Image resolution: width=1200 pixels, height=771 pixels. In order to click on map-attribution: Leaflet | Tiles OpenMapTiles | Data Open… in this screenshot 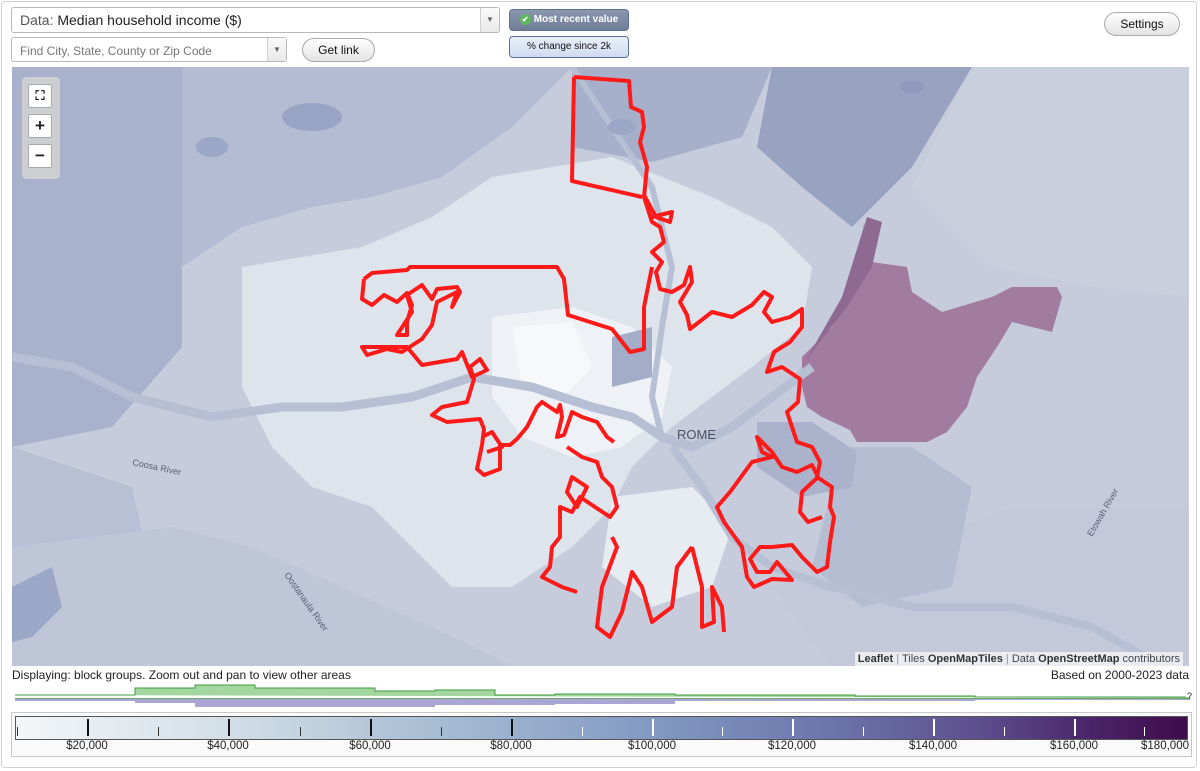, I will do `click(1018, 659)`.